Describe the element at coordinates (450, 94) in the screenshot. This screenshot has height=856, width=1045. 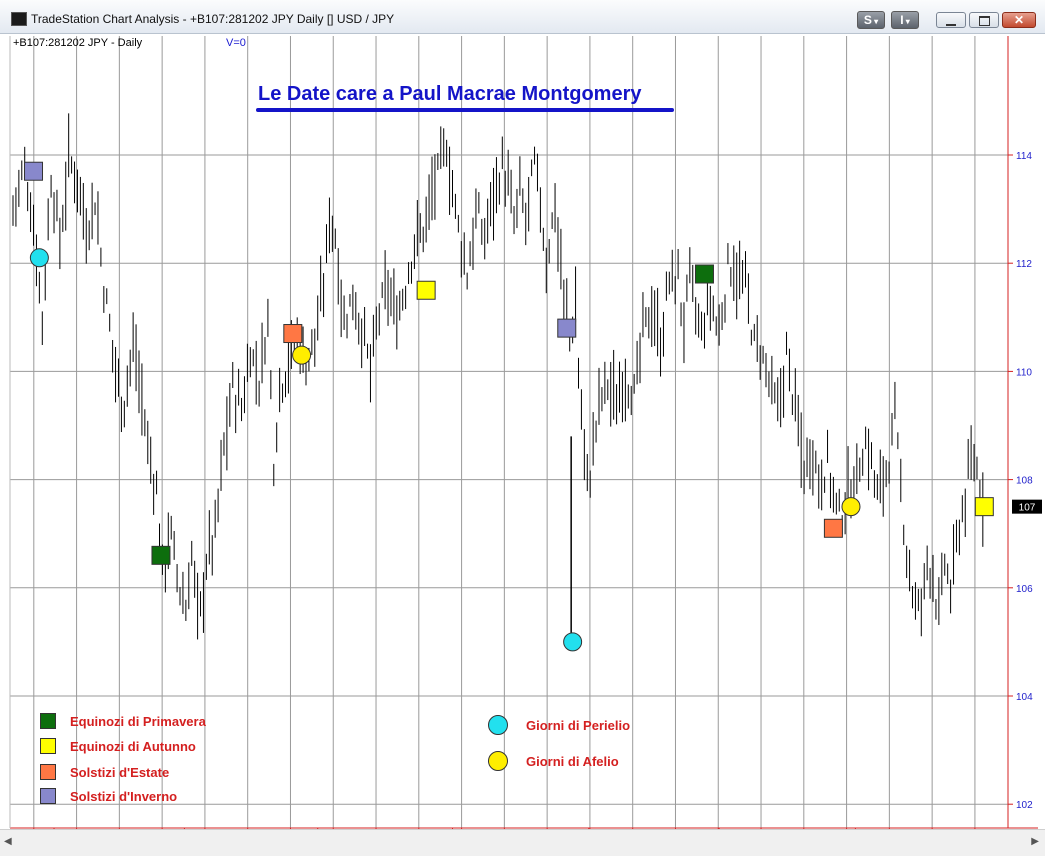
I see `chart-title: Le Date care a Paul Macrae Montgomery` at that location.